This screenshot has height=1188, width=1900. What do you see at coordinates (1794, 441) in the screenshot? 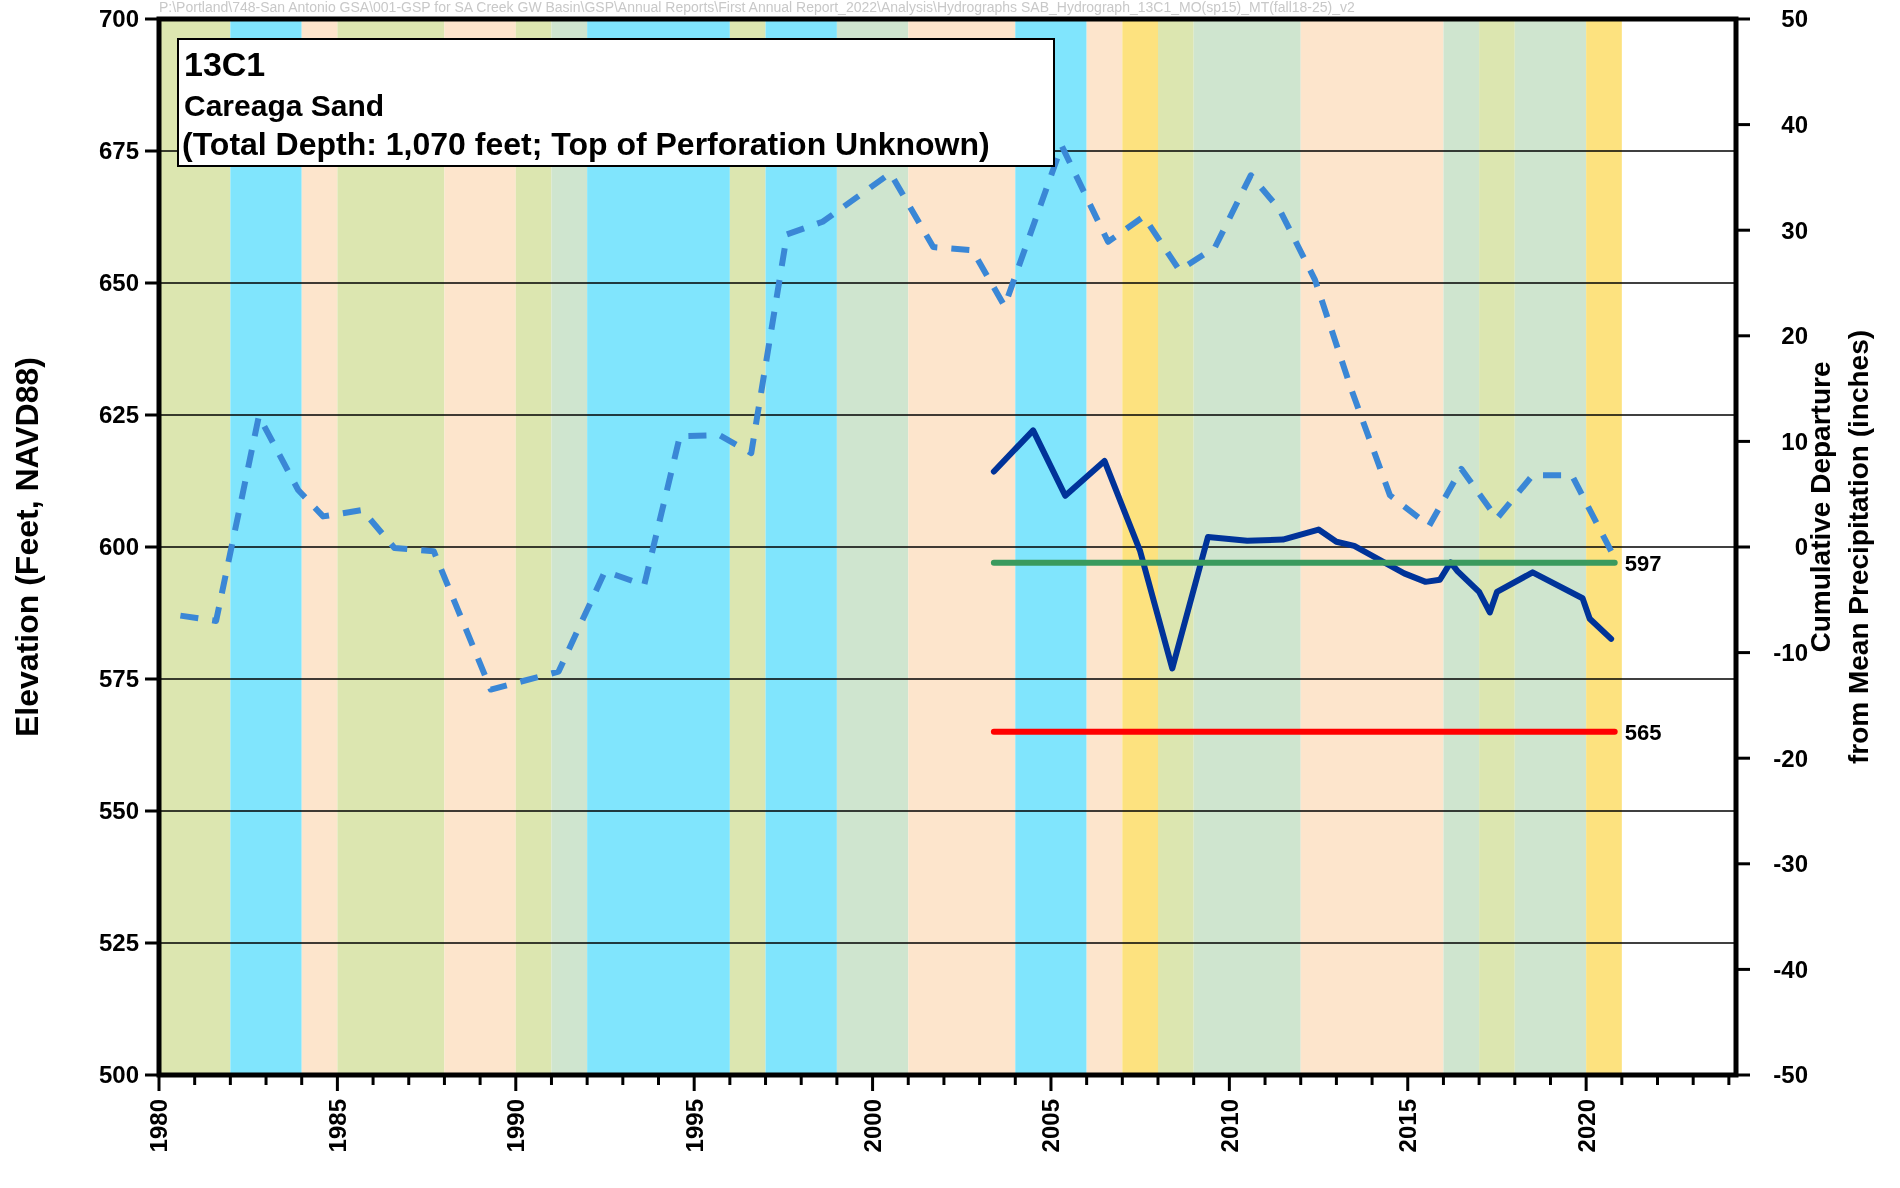
I see `y2-tick-label: 10` at bounding box center [1794, 441].